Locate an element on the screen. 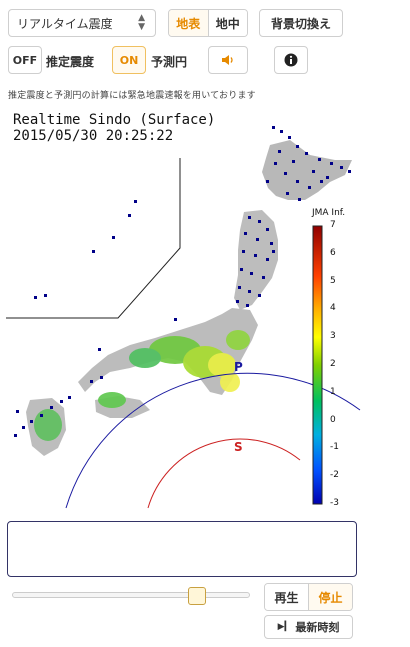 The width and height of the screenshot is (410, 647). speaker-icon is located at coordinates (227, 60).